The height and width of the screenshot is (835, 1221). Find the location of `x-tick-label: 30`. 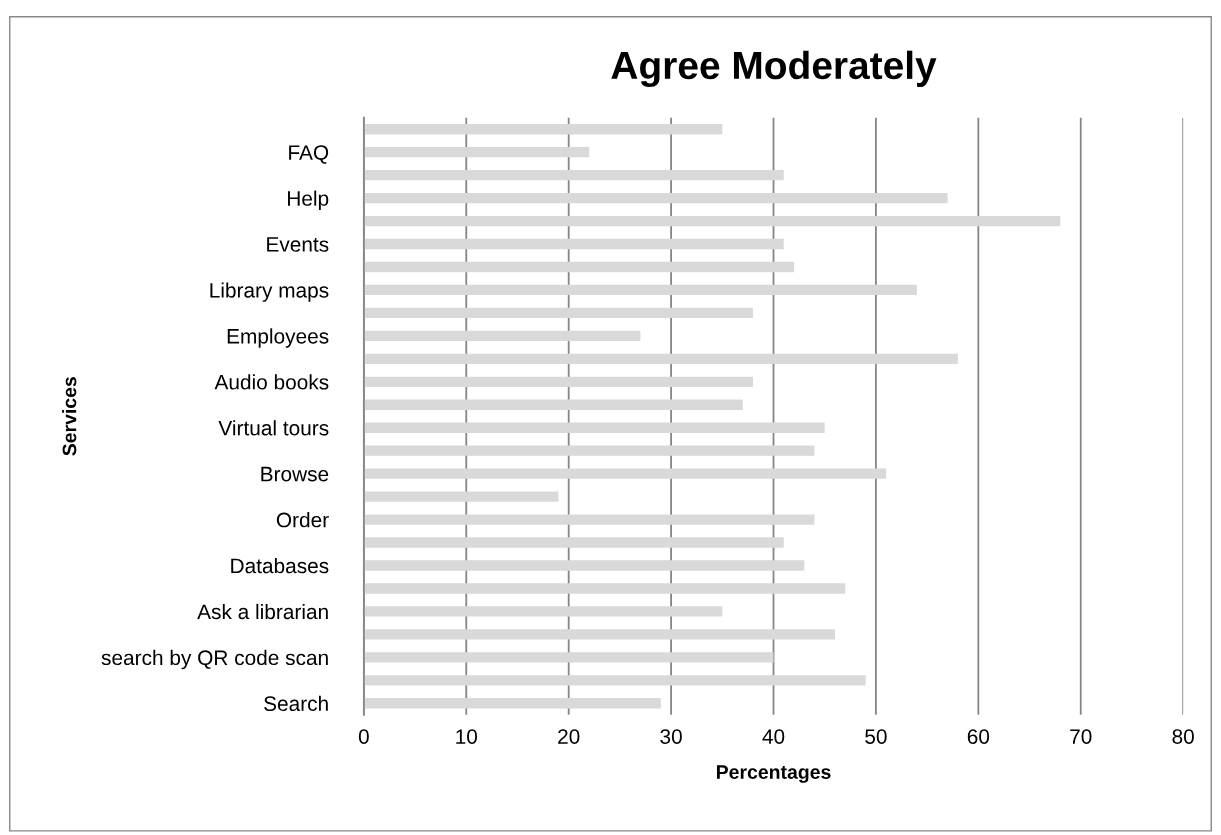

x-tick-label: 30 is located at coordinates (671, 736).